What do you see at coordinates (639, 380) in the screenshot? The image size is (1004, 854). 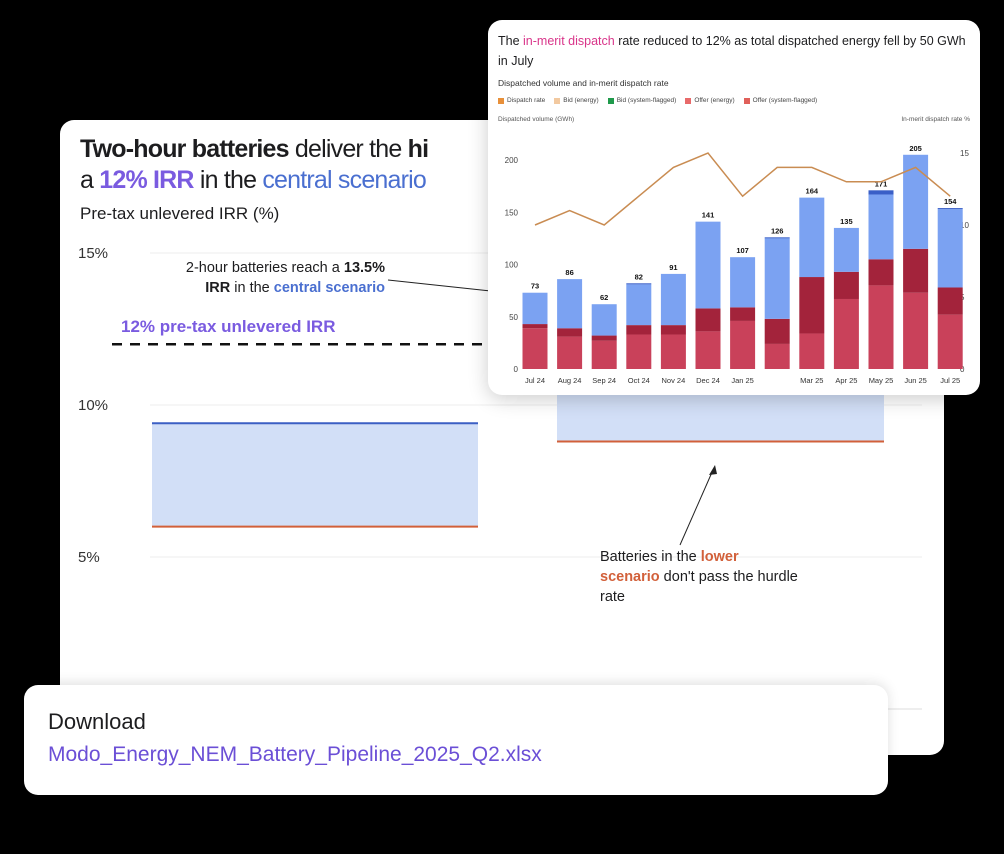 I see `x-tick-label: Oct 24` at bounding box center [639, 380].